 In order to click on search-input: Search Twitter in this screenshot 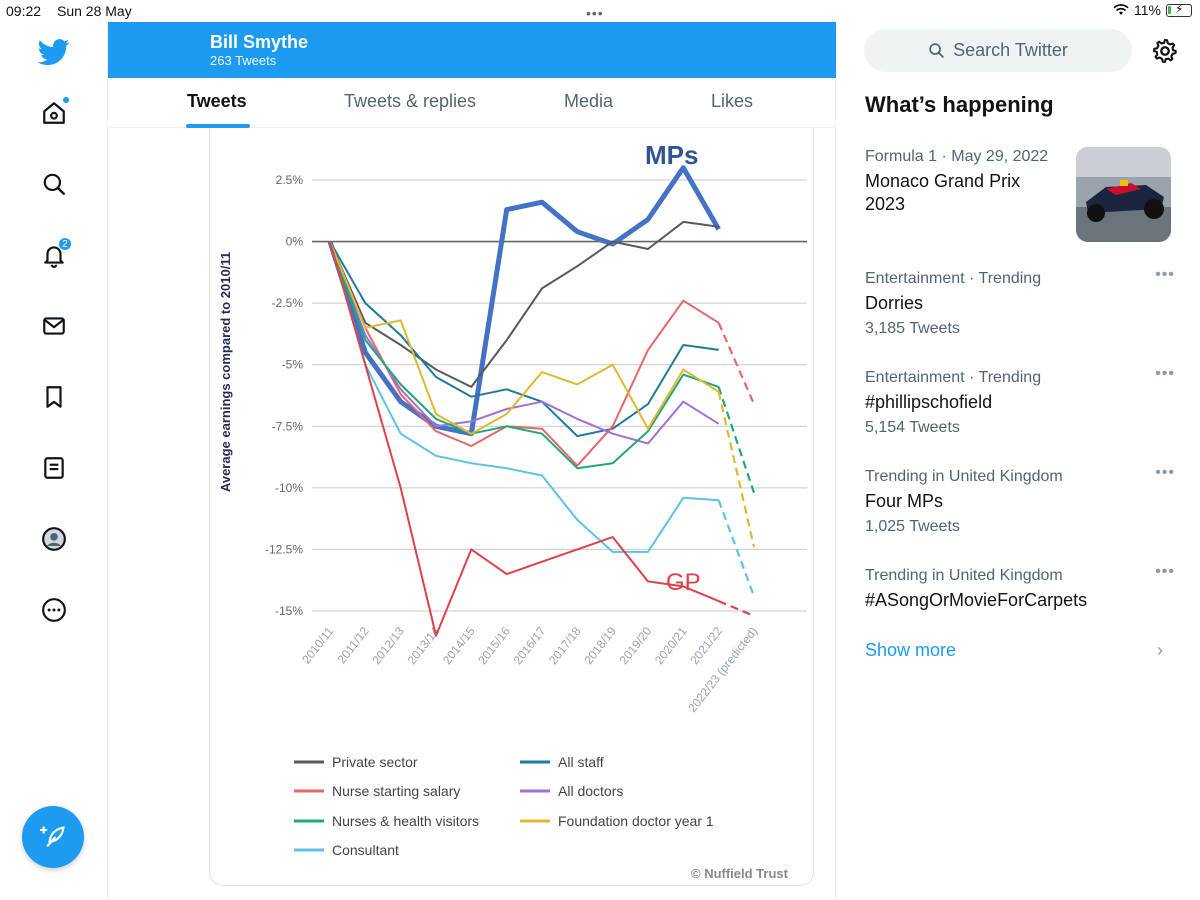, I will do `click(998, 50)`.